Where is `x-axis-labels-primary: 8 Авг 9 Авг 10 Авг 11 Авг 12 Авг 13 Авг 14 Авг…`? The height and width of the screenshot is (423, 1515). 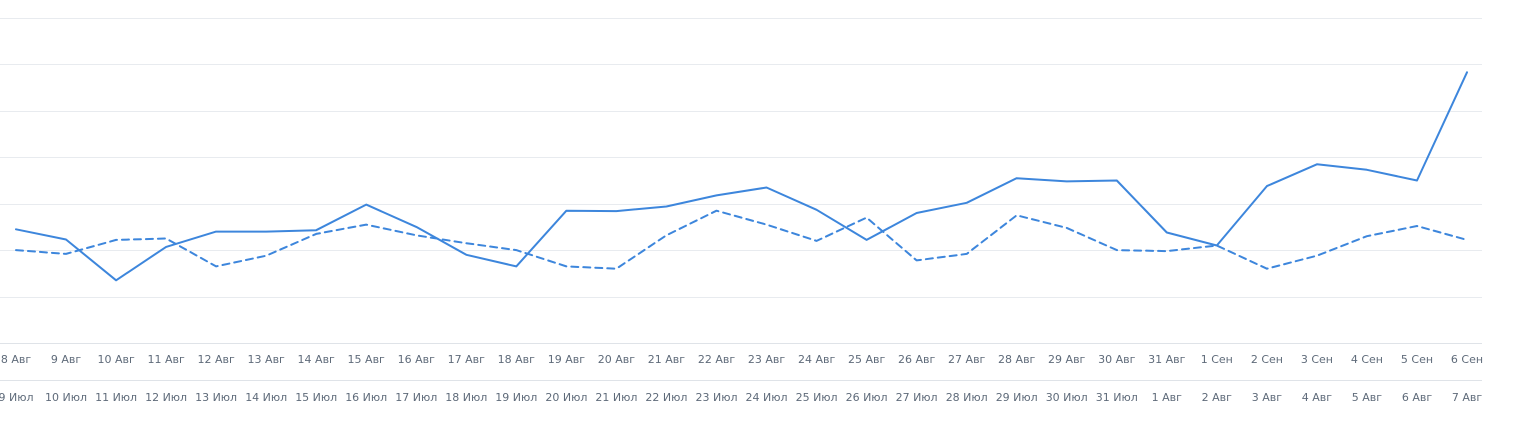 x-axis-labels-primary: 8 Авг 9 Авг 10 Авг 11 Авг 12 Авг 13 Авг 14 Авг… is located at coordinates (742, 359).